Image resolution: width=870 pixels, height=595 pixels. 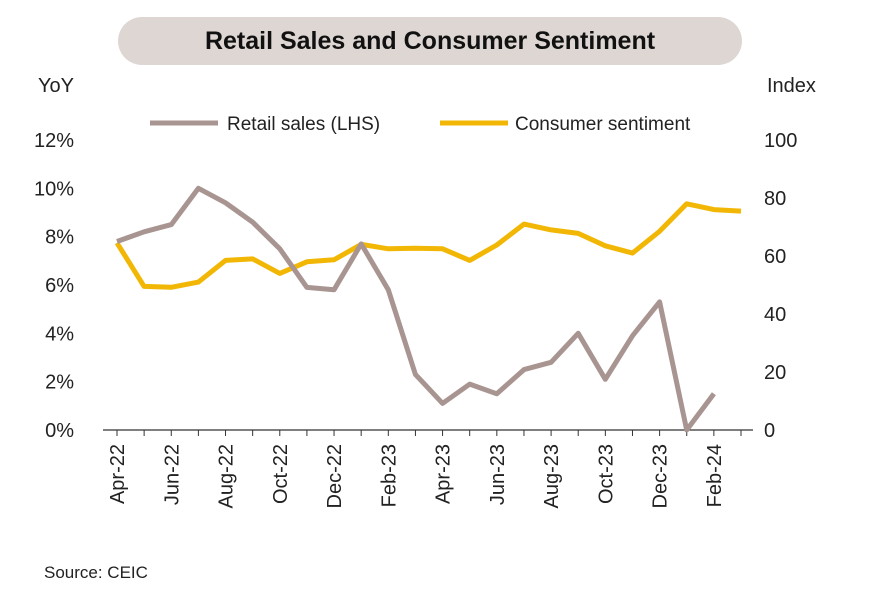 I want to click on left-tick-label: 8%, so click(x=59, y=238).